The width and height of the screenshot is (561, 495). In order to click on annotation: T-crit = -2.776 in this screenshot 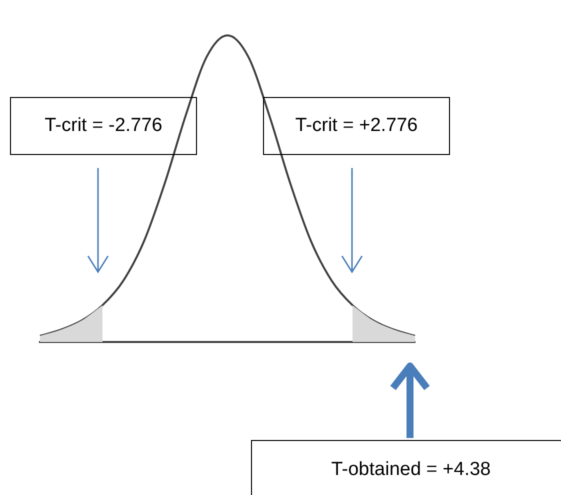, I will do `click(103, 126)`.